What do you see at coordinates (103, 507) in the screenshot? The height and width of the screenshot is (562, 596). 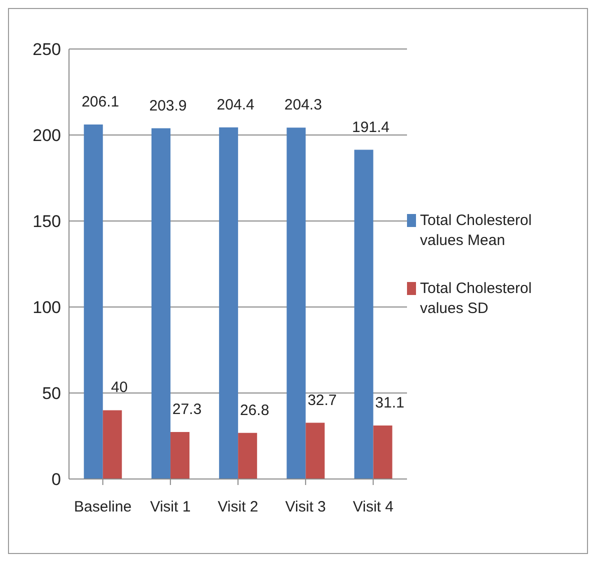 I see `x-tick-label: Baseline` at bounding box center [103, 507].